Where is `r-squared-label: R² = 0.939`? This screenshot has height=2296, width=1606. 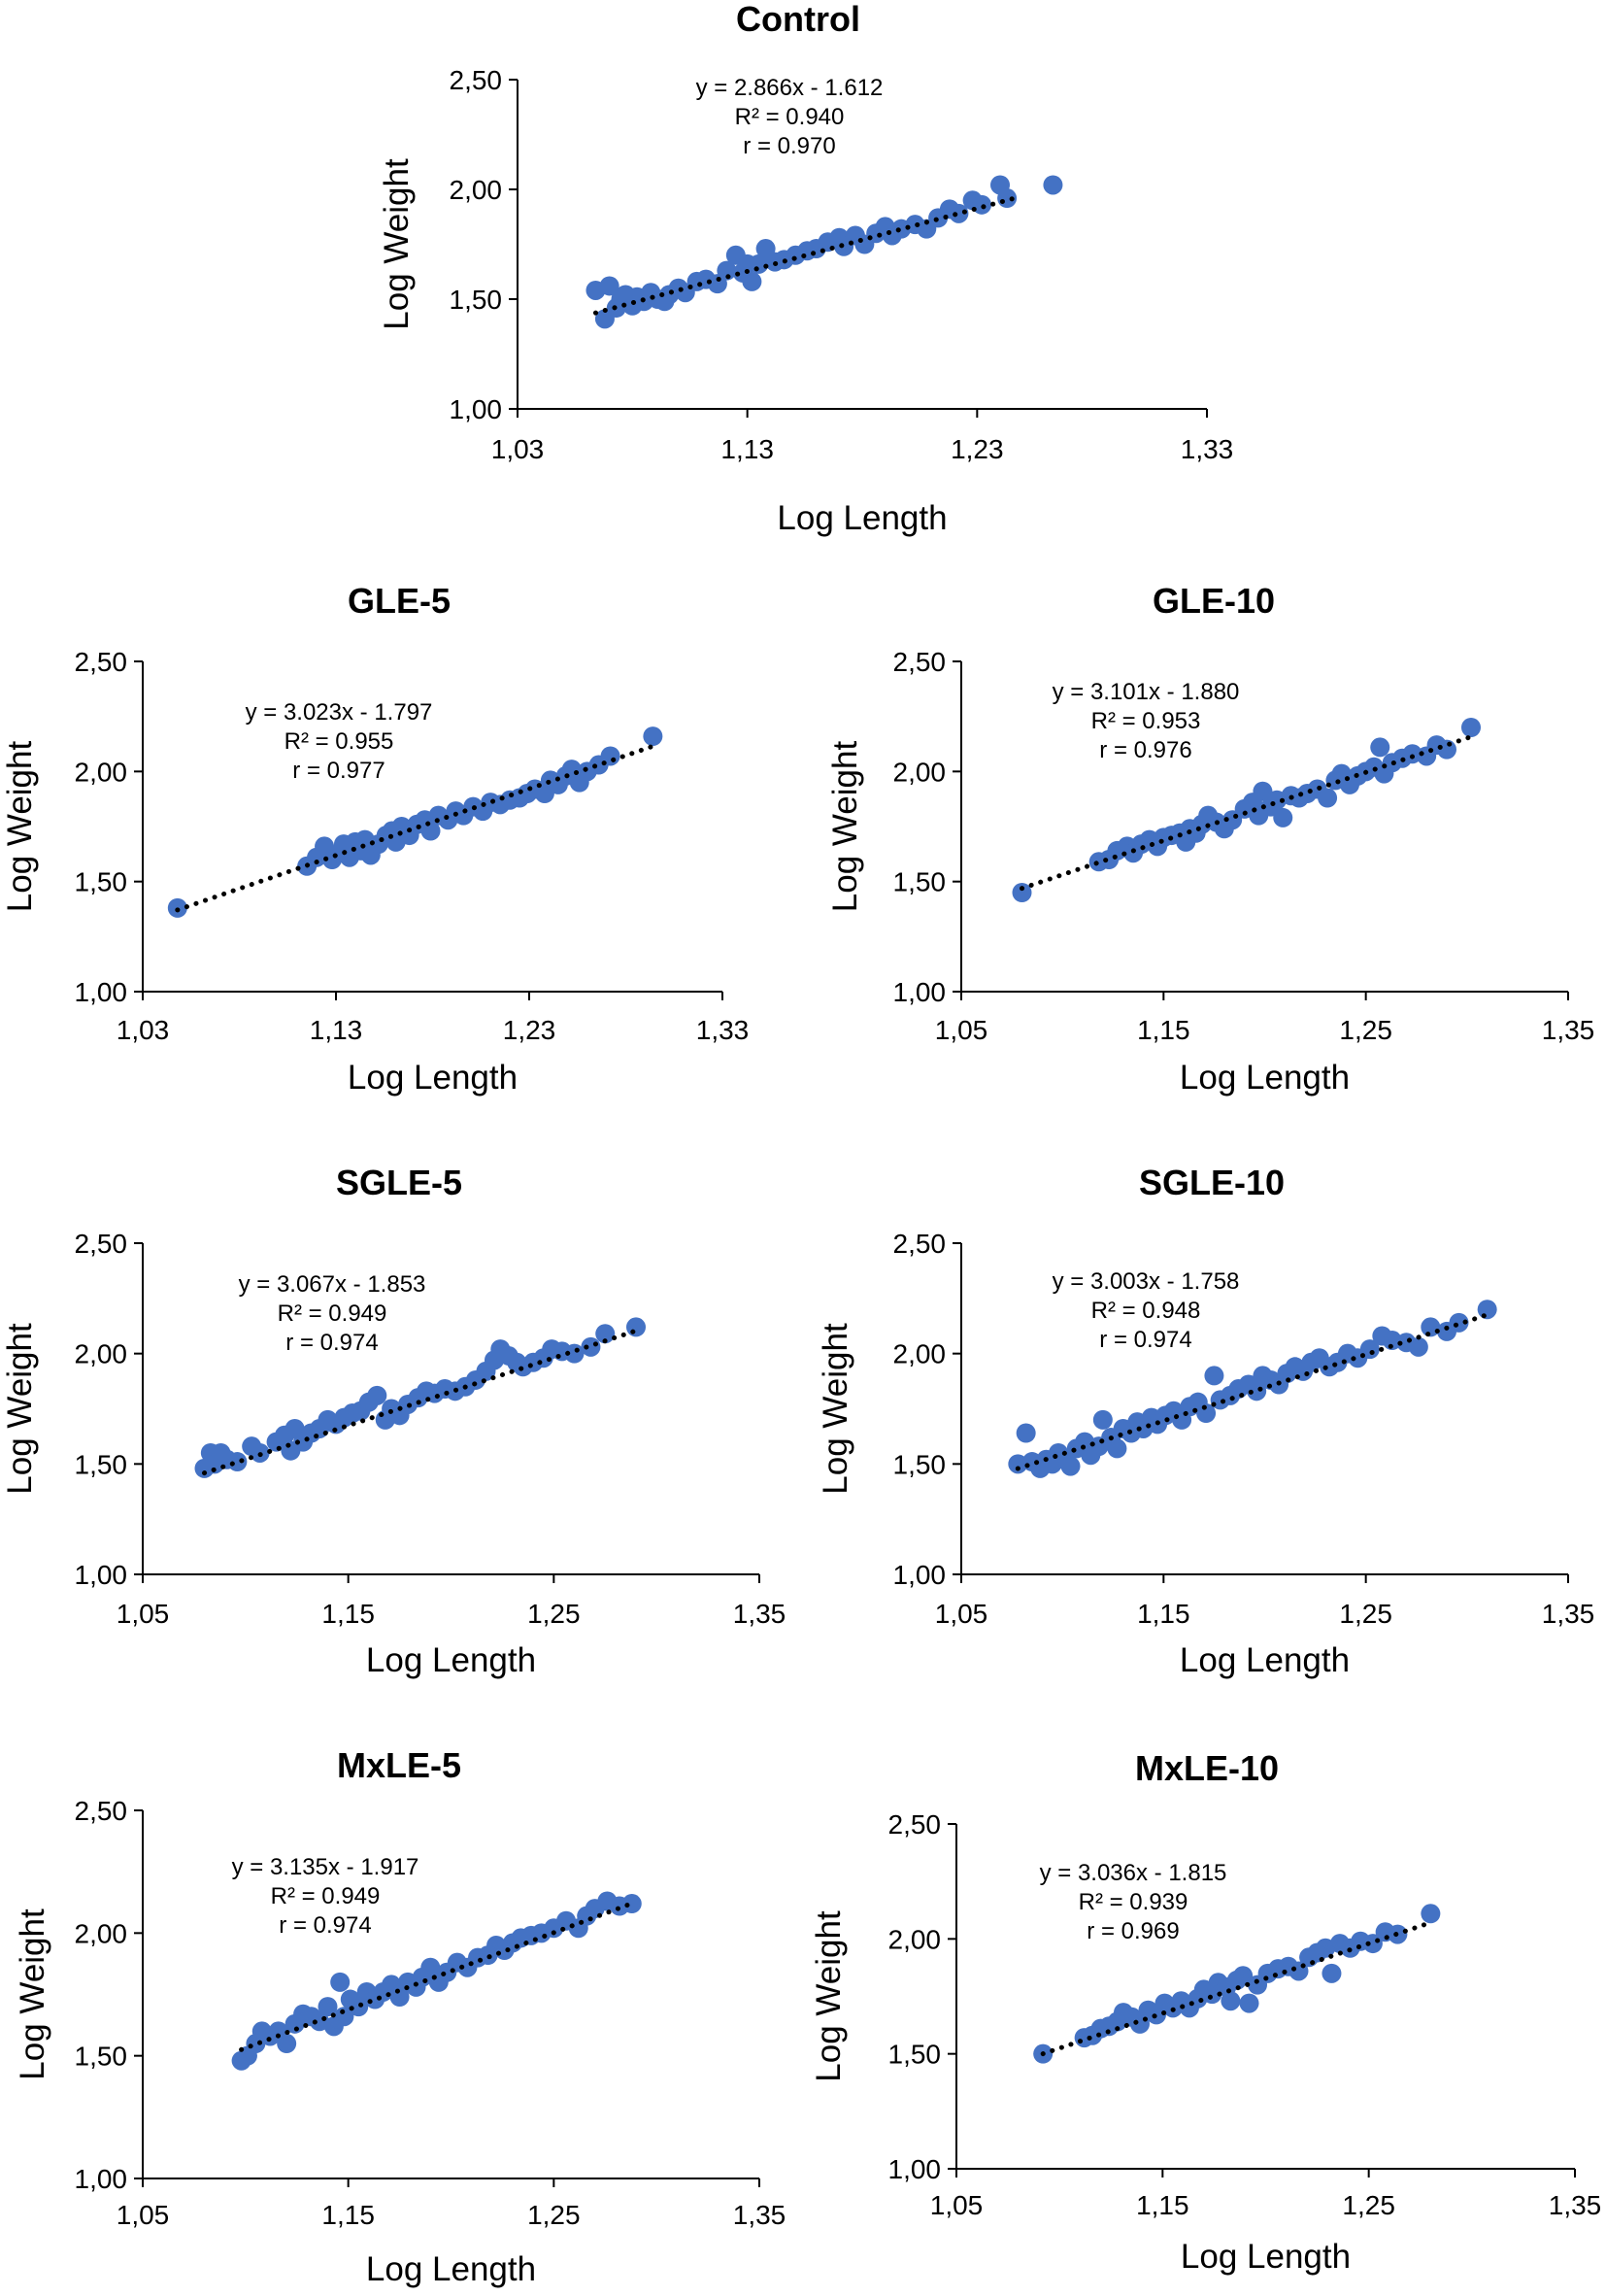 r-squared-label: R² = 0.939 is located at coordinates (1133, 1902).